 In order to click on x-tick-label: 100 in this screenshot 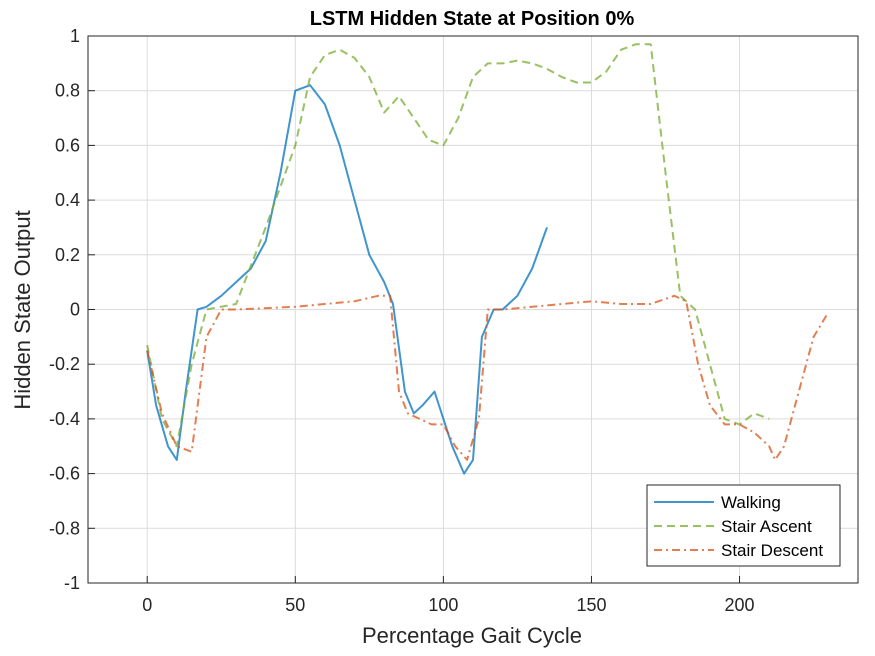, I will do `click(443, 605)`.